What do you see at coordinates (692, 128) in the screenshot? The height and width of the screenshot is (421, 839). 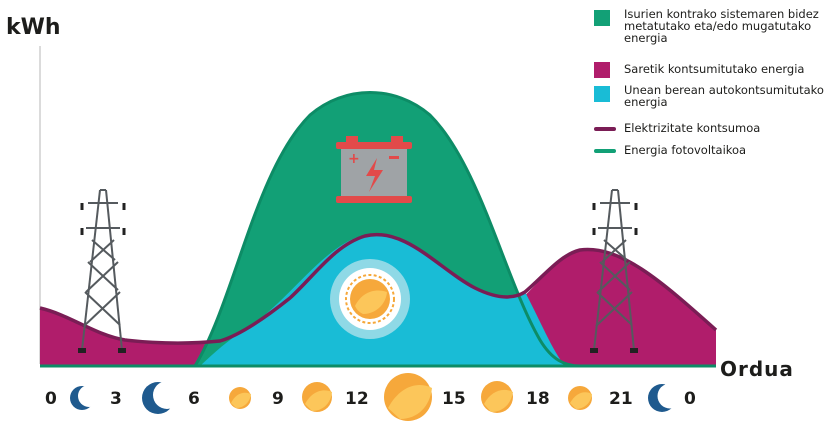 I see `legend-label: Elektrizitate kontsumoa` at bounding box center [692, 128].